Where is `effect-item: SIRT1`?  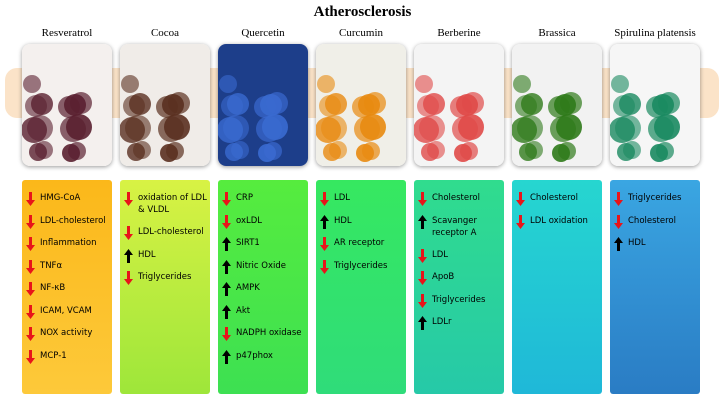 effect-item: SIRT1 is located at coordinates (265, 244).